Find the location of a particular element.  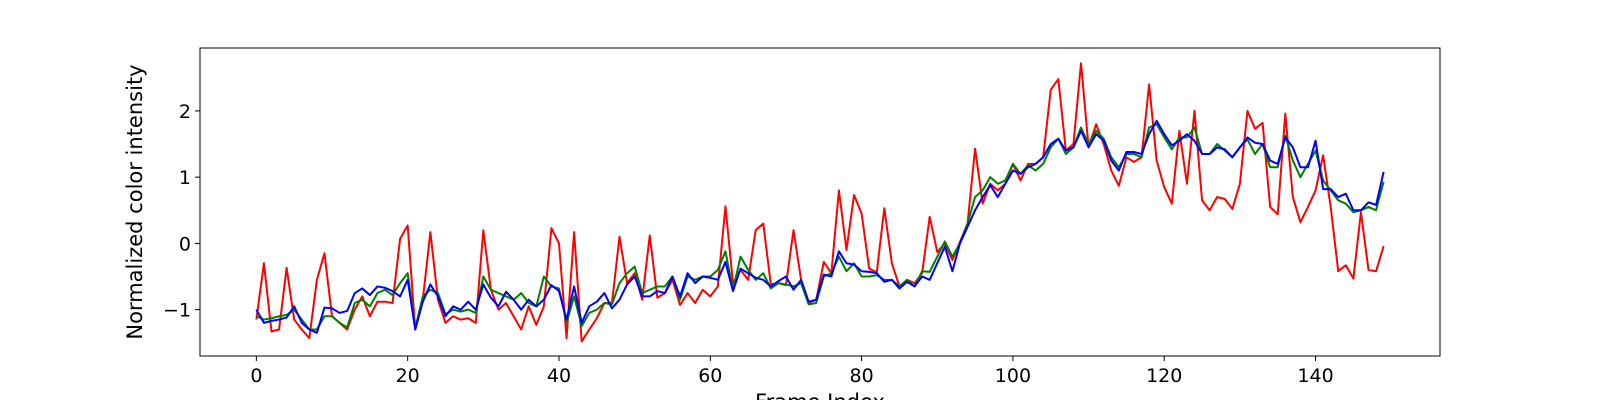

y-tick-label: −1 is located at coordinates (177, 311).